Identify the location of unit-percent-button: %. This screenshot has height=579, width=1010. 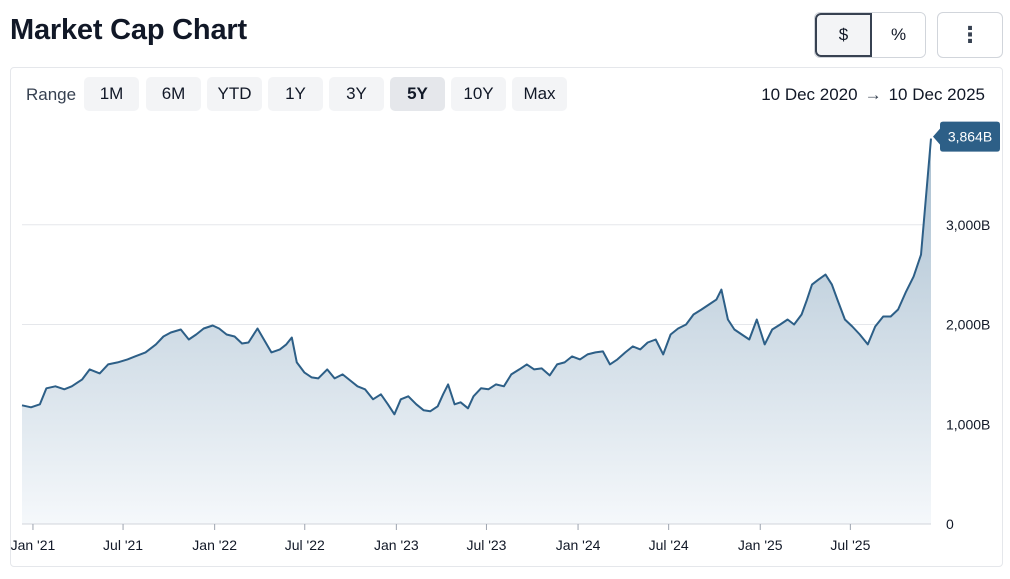
(898, 35).